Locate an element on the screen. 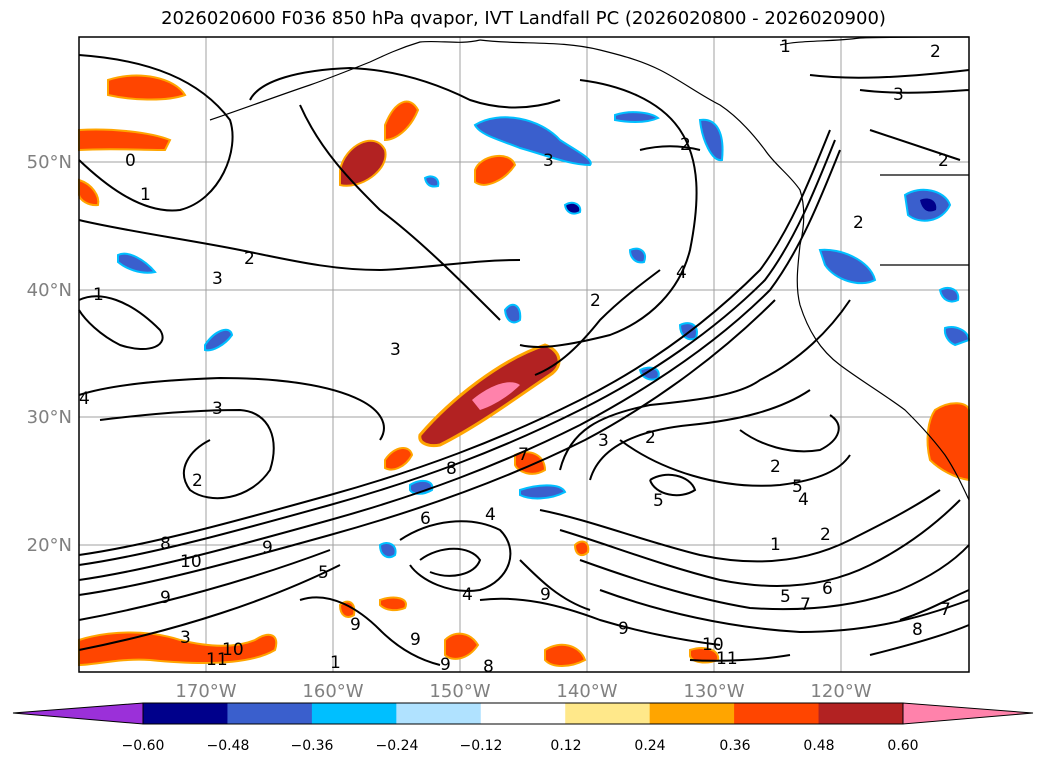 The width and height of the screenshot is (1047, 765). colorbar-tick: −0.60 is located at coordinates (143, 746).